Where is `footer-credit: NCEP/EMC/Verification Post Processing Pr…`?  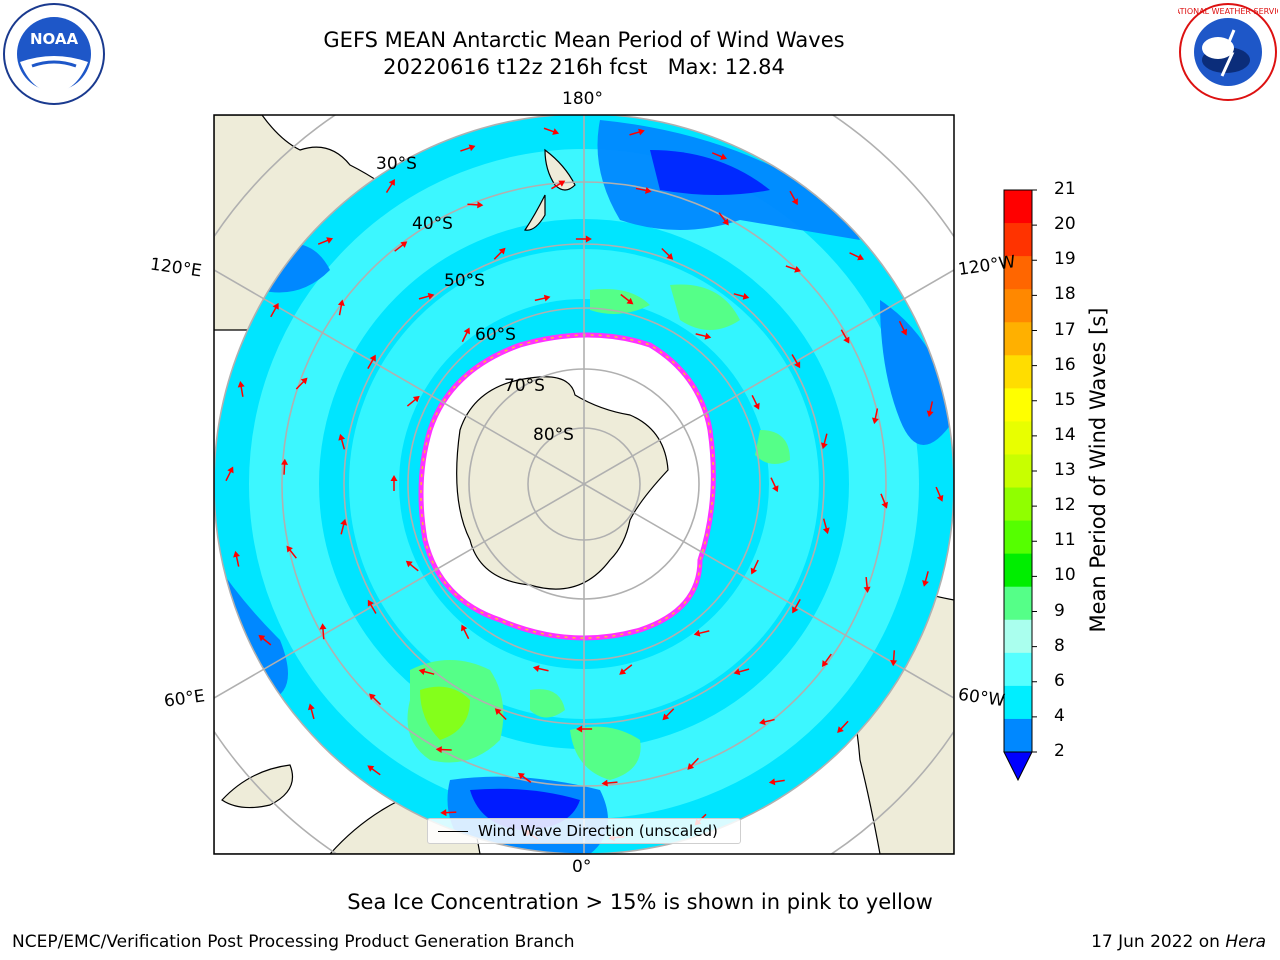 footer-credit: NCEP/EMC/Verification Post Processing Pr… is located at coordinates (293, 942).